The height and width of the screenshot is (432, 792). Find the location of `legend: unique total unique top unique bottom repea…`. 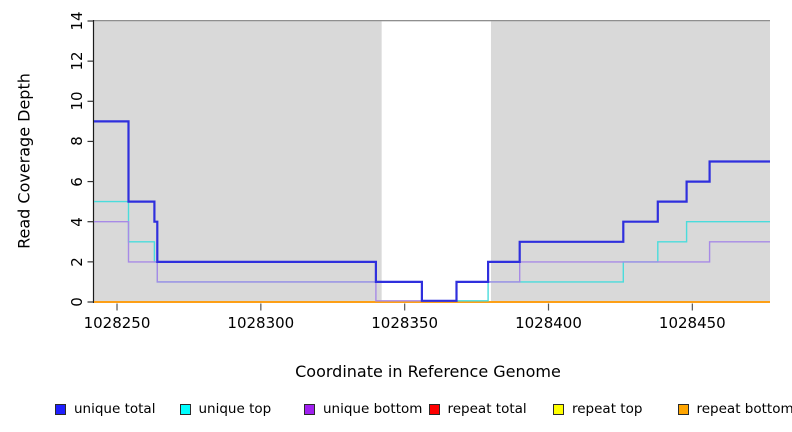

legend: unique total unique top unique bottom repea… is located at coordinates (396, 410).